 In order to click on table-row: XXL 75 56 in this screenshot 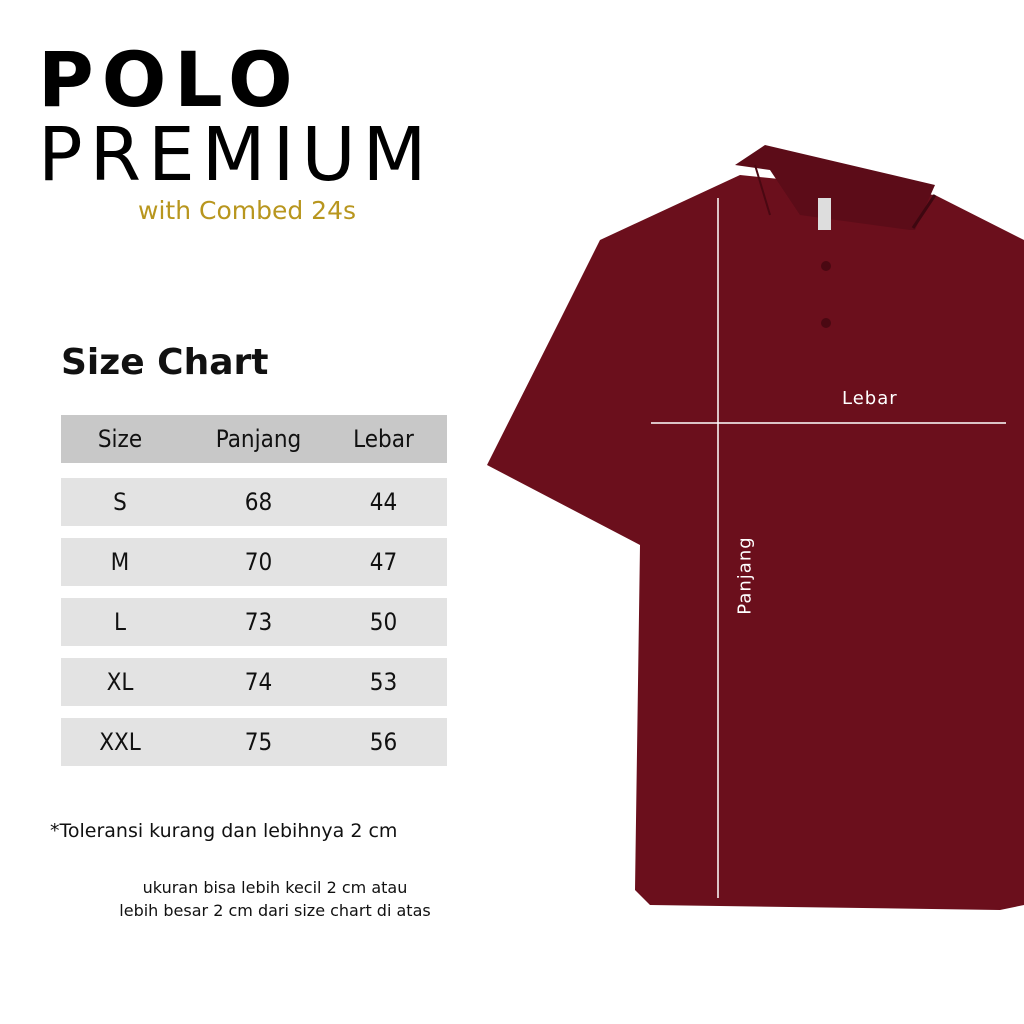, I will do `click(254, 742)`.